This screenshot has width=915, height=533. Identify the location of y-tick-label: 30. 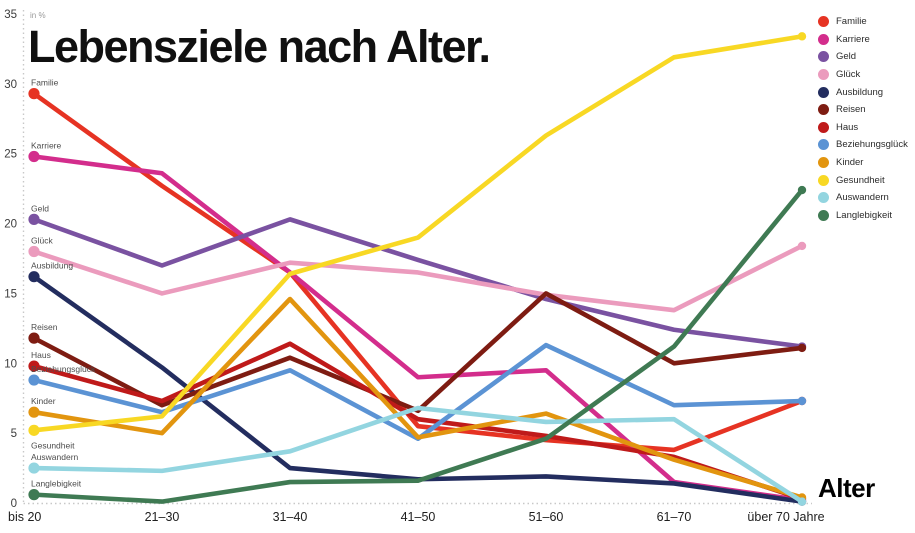
(10, 85).